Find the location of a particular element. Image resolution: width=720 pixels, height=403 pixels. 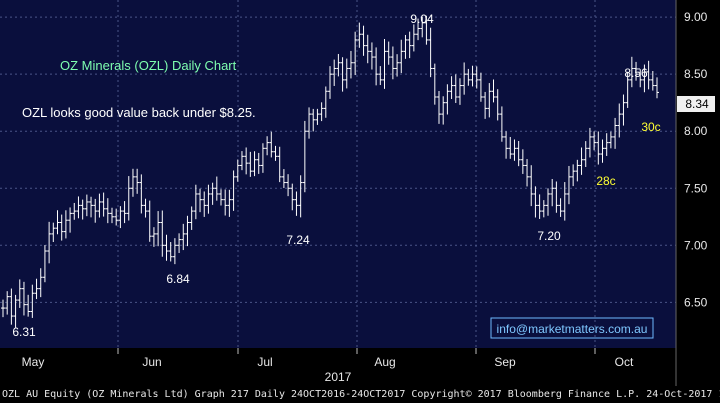

x-tick-label: Aug is located at coordinates (384, 362).